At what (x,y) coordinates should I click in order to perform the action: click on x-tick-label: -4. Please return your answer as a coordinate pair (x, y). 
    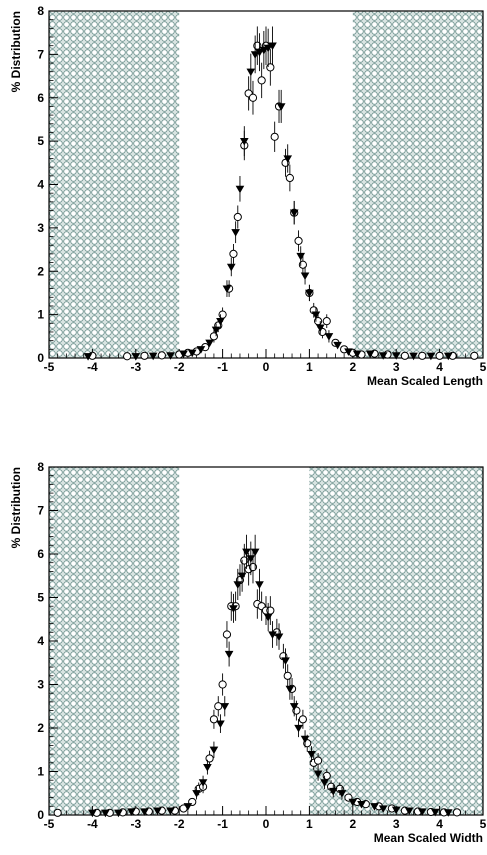
    Looking at the image, I should click on (92, 824).